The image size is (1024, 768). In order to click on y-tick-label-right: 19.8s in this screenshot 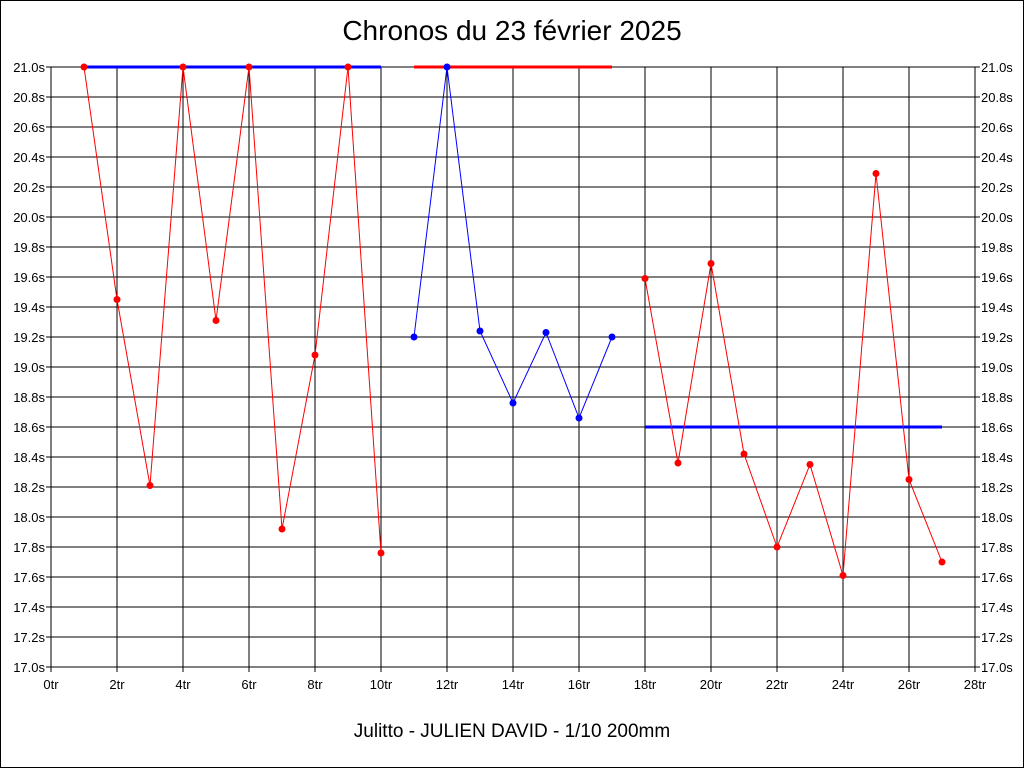, I will do `click(997, 247)`.